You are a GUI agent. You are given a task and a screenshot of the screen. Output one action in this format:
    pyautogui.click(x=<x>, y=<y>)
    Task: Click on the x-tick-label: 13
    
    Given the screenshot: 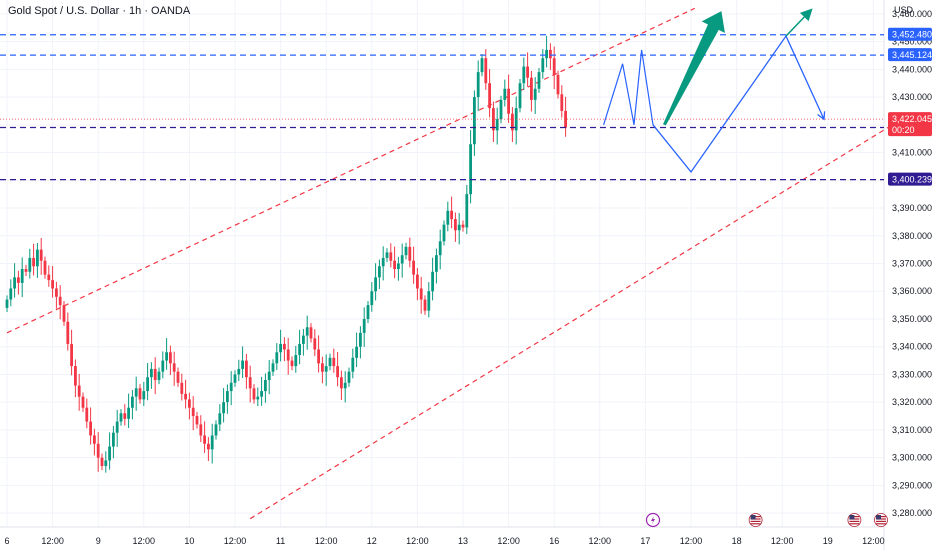 What is the action you would take?
    pyautogui.click(x=463, y=541)
    